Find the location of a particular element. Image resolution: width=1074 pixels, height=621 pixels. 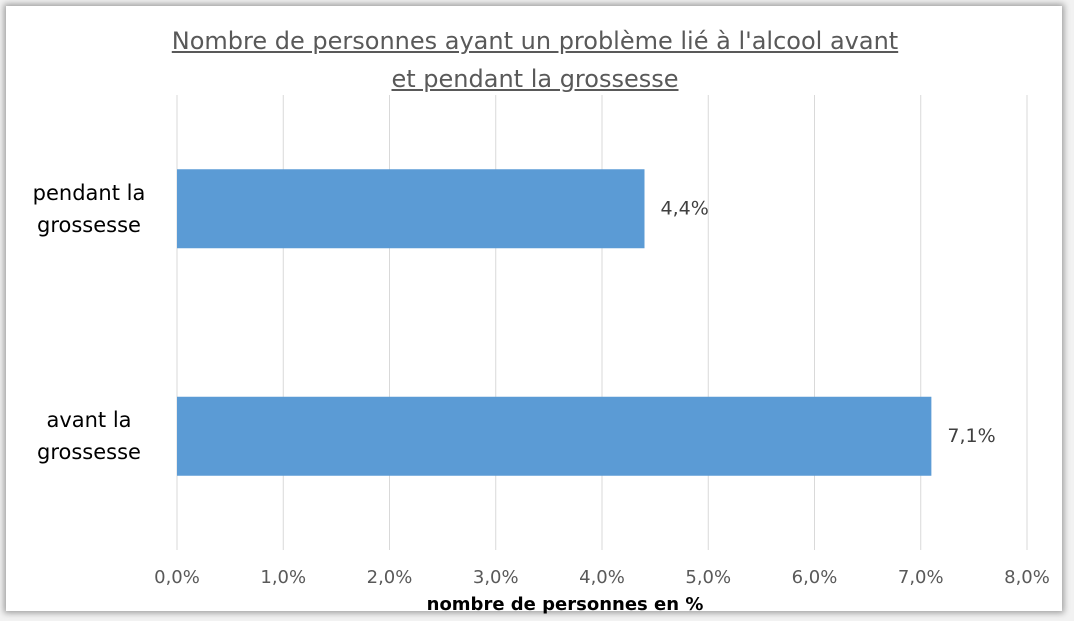

x-tick-label: 8,0% is located at coordinates (1027, 577).